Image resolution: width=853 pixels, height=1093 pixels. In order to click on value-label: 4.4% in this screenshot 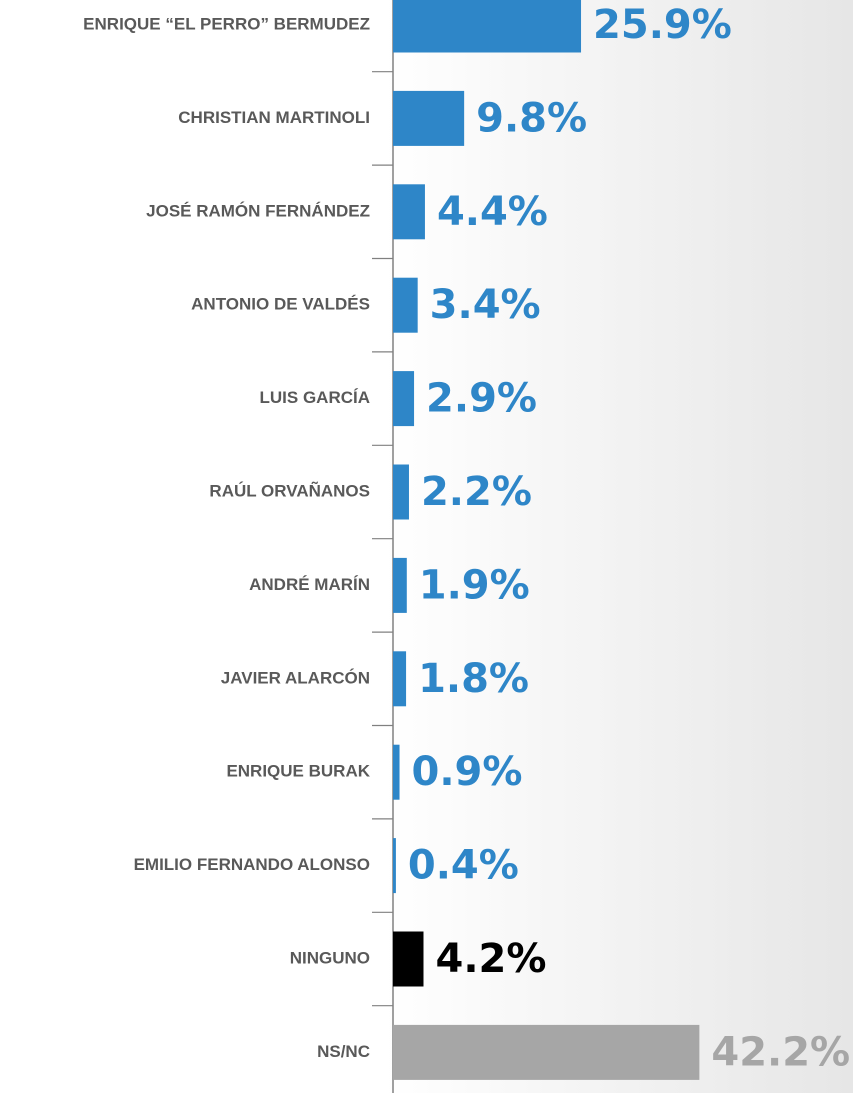, I will do `click(492, 212)`.